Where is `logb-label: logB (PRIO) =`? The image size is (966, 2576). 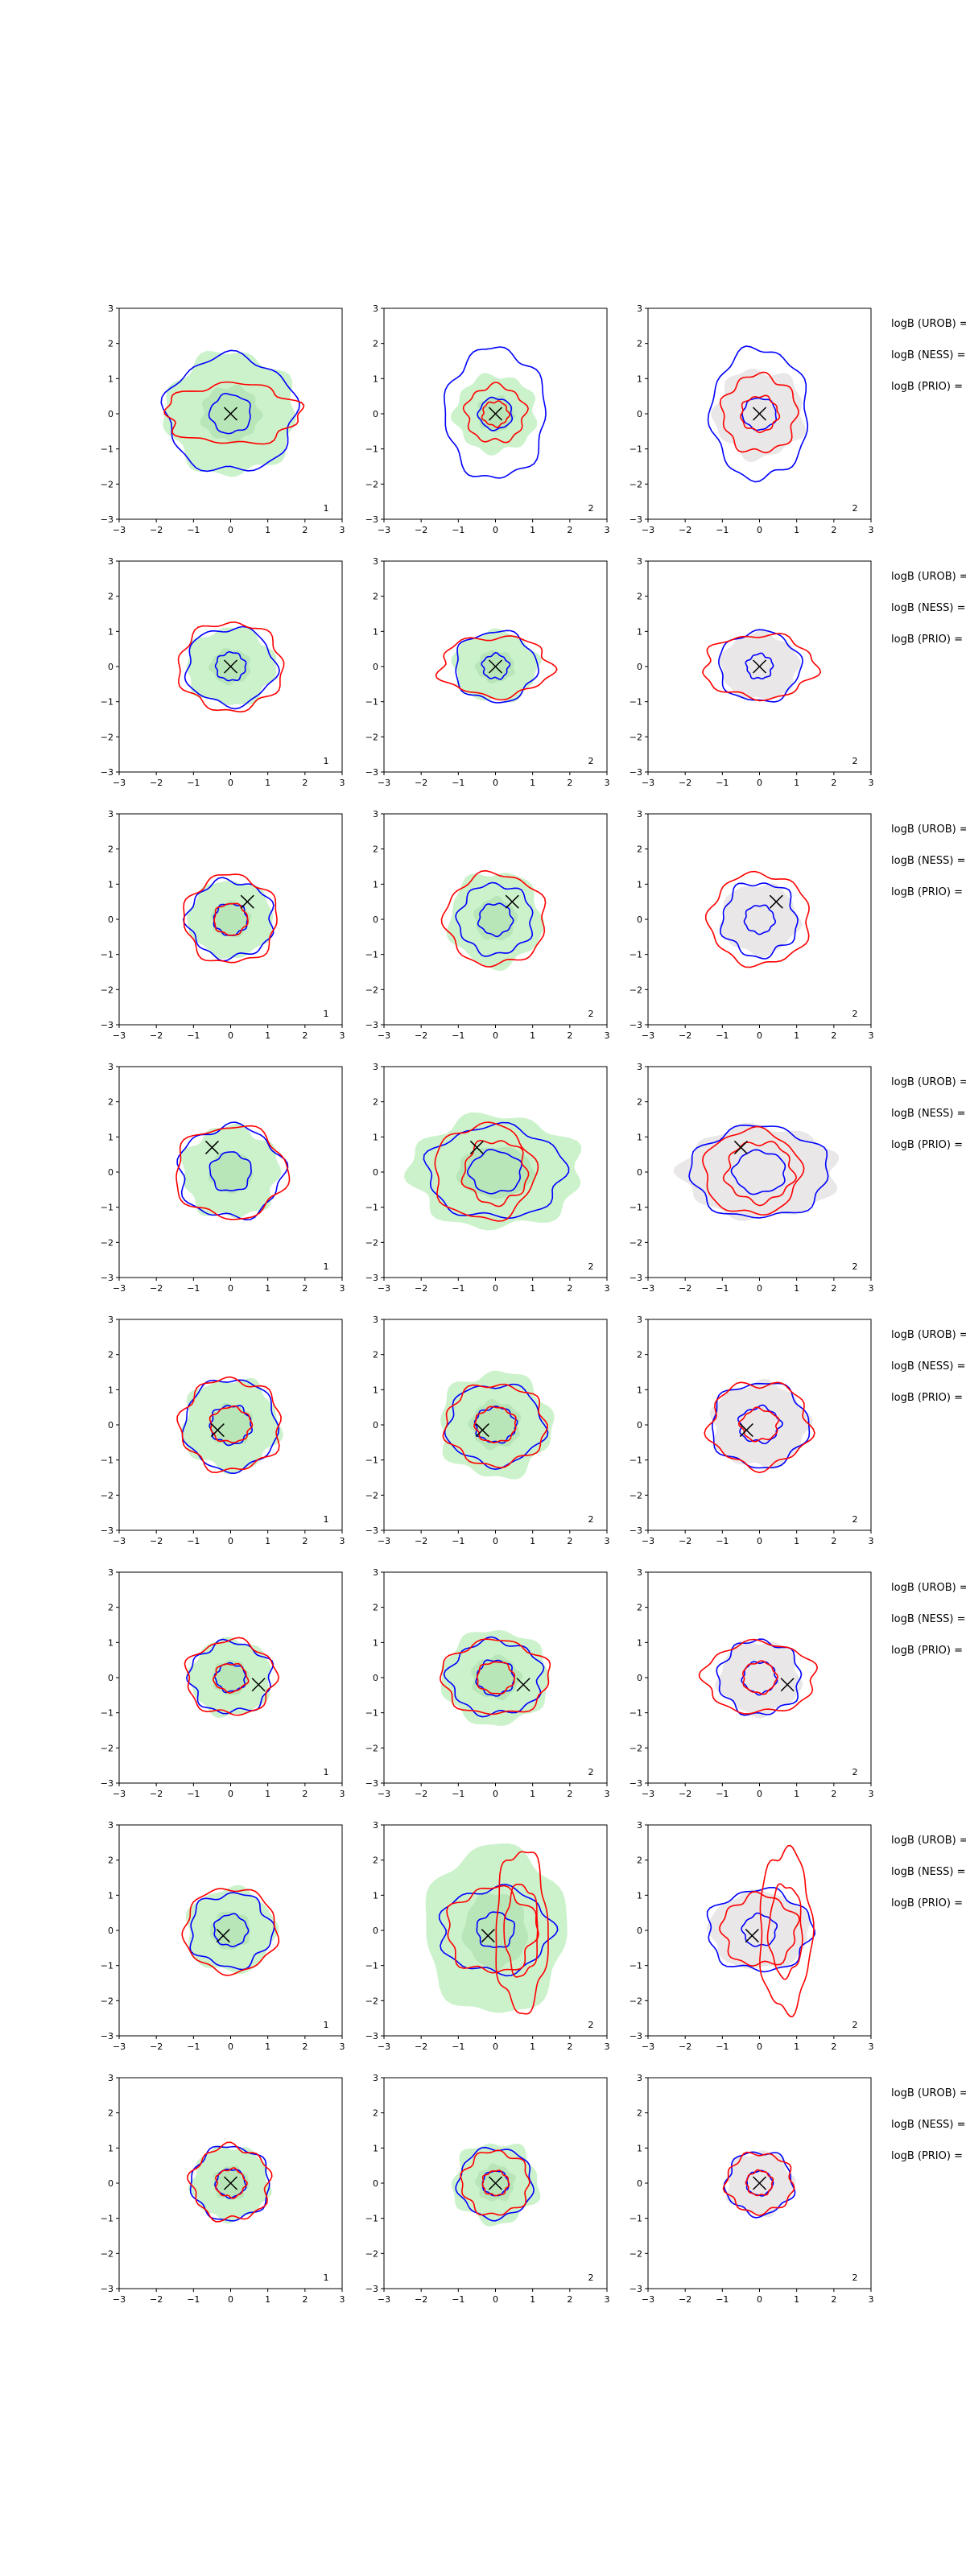 logb-label: logB (PRIO) = is located at coordinates (927, 1651).